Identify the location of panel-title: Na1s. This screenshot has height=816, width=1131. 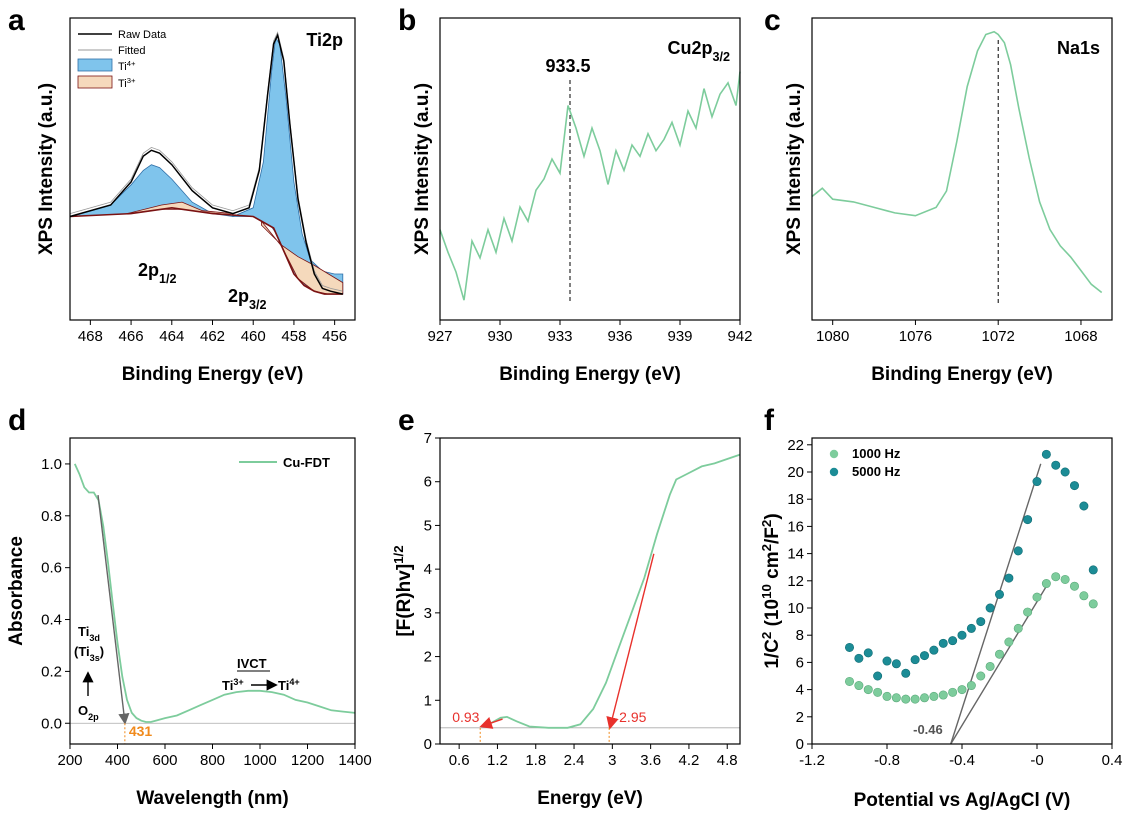
(1078, 48).